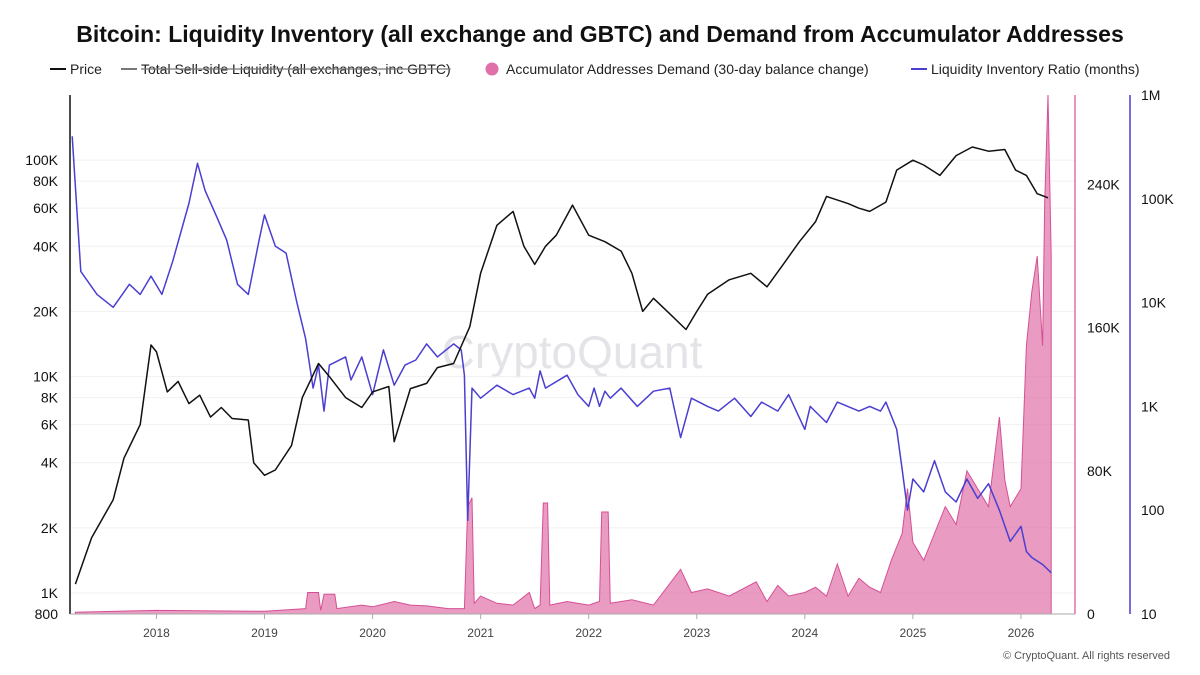 The image size is (1200, 675). I want to click on left-axis-tick-label: 80K, so click(46, 181).